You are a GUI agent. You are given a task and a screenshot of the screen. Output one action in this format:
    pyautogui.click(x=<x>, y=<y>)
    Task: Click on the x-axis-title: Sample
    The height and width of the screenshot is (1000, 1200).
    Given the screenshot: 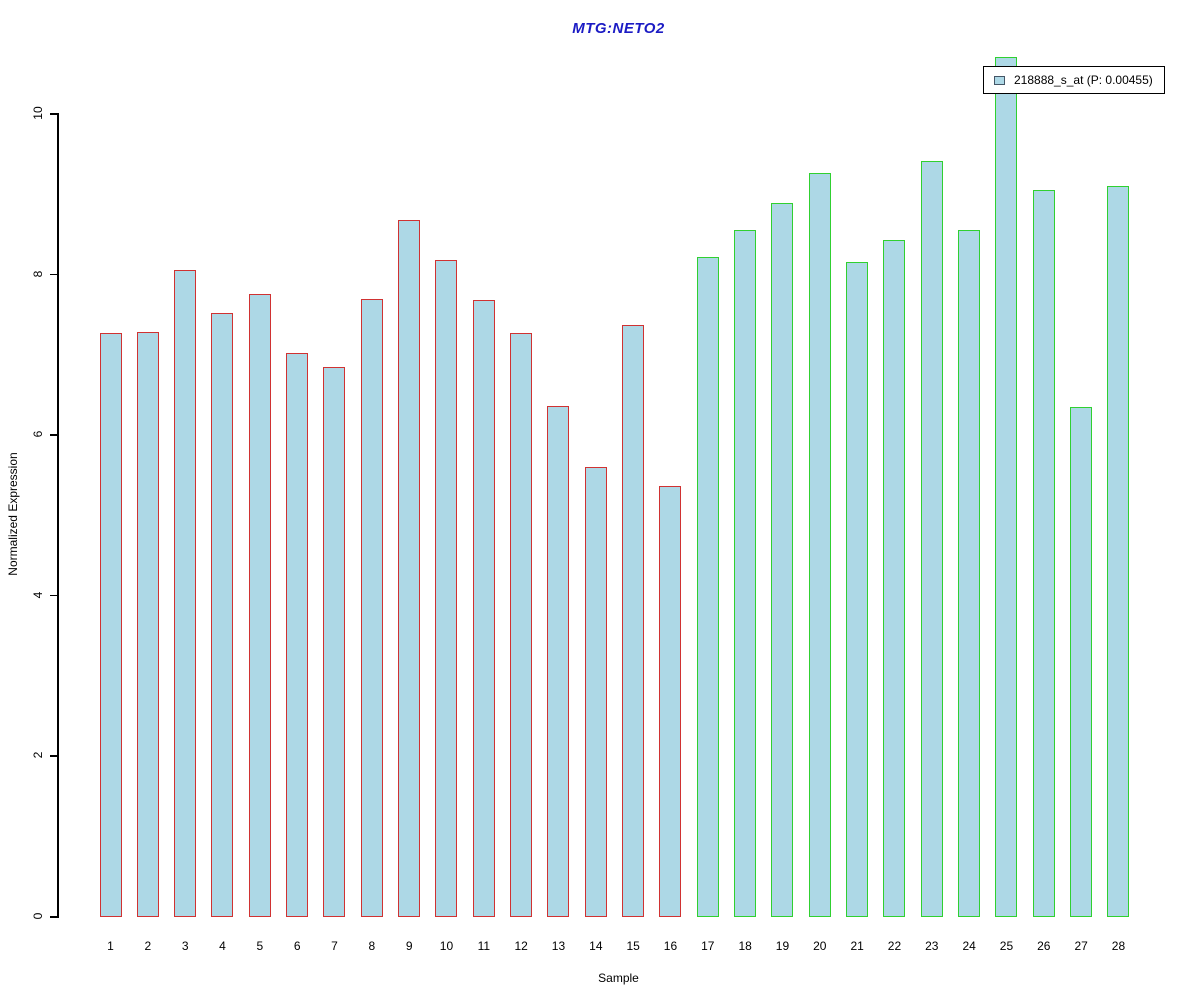 What is the action you would take?
    pyautogui.click(x=618, y=978)
    